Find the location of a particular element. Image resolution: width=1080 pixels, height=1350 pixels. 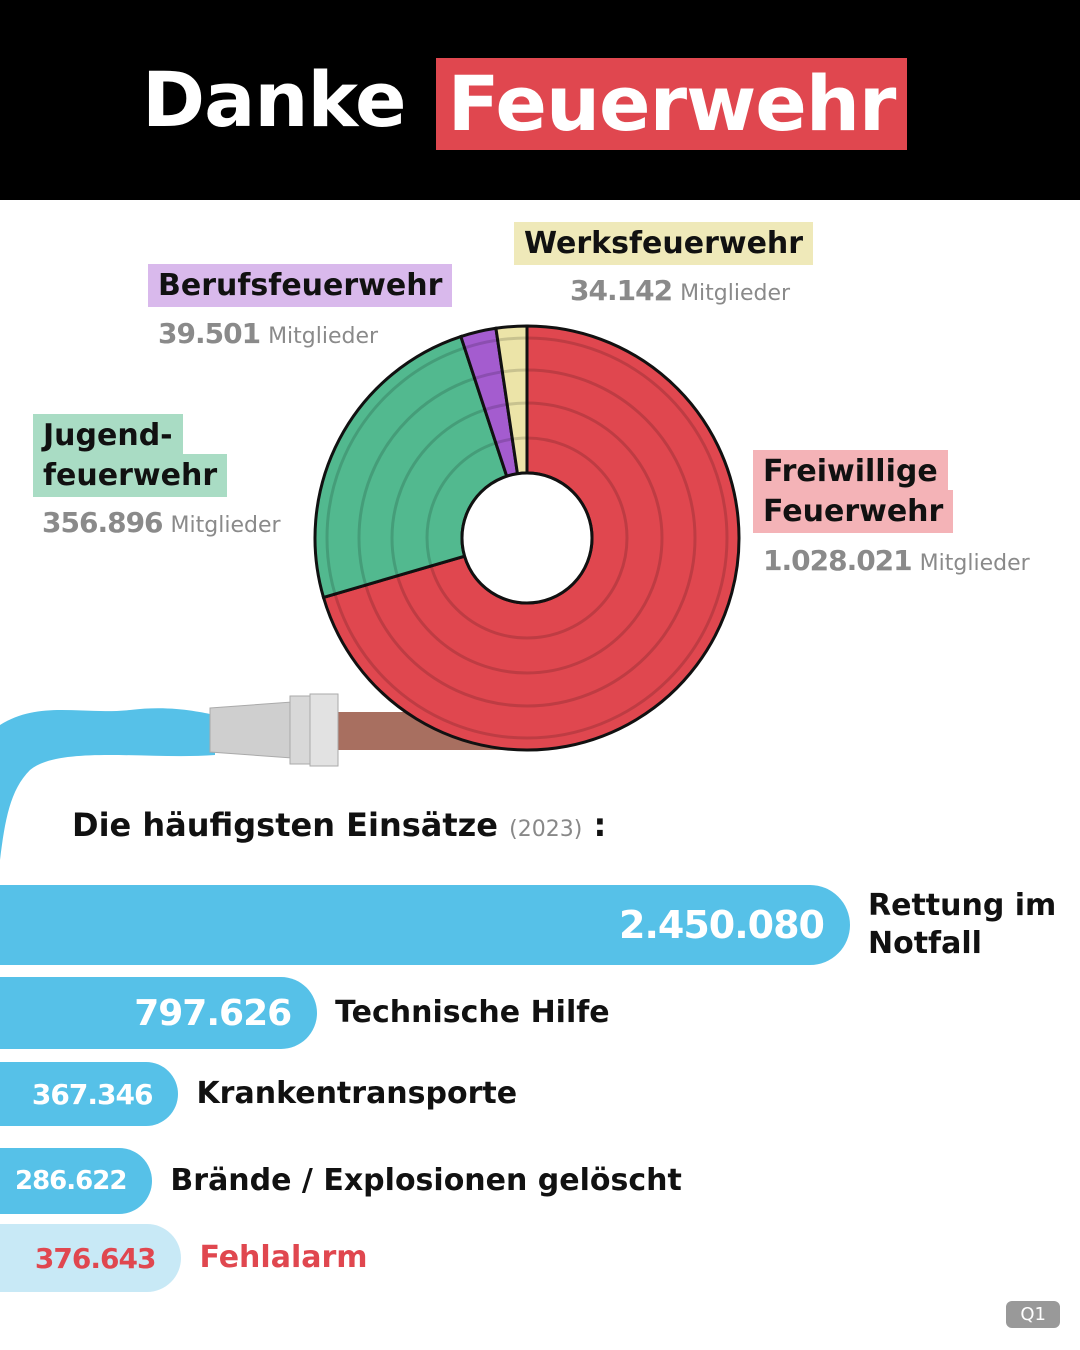

bar-category: Krankentransporte is located at coordinates (357, 1093).